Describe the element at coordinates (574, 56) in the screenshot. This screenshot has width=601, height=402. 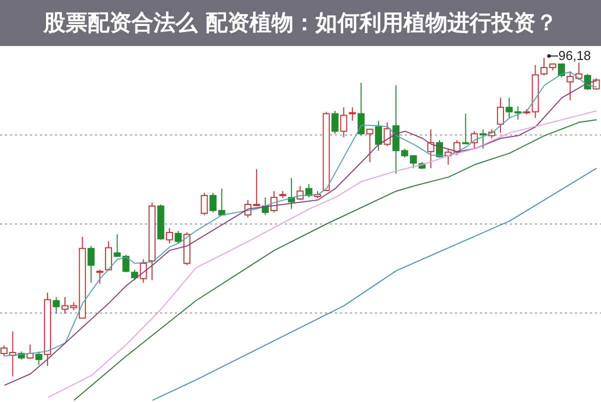
I see `annotation: 96,18` at that location.